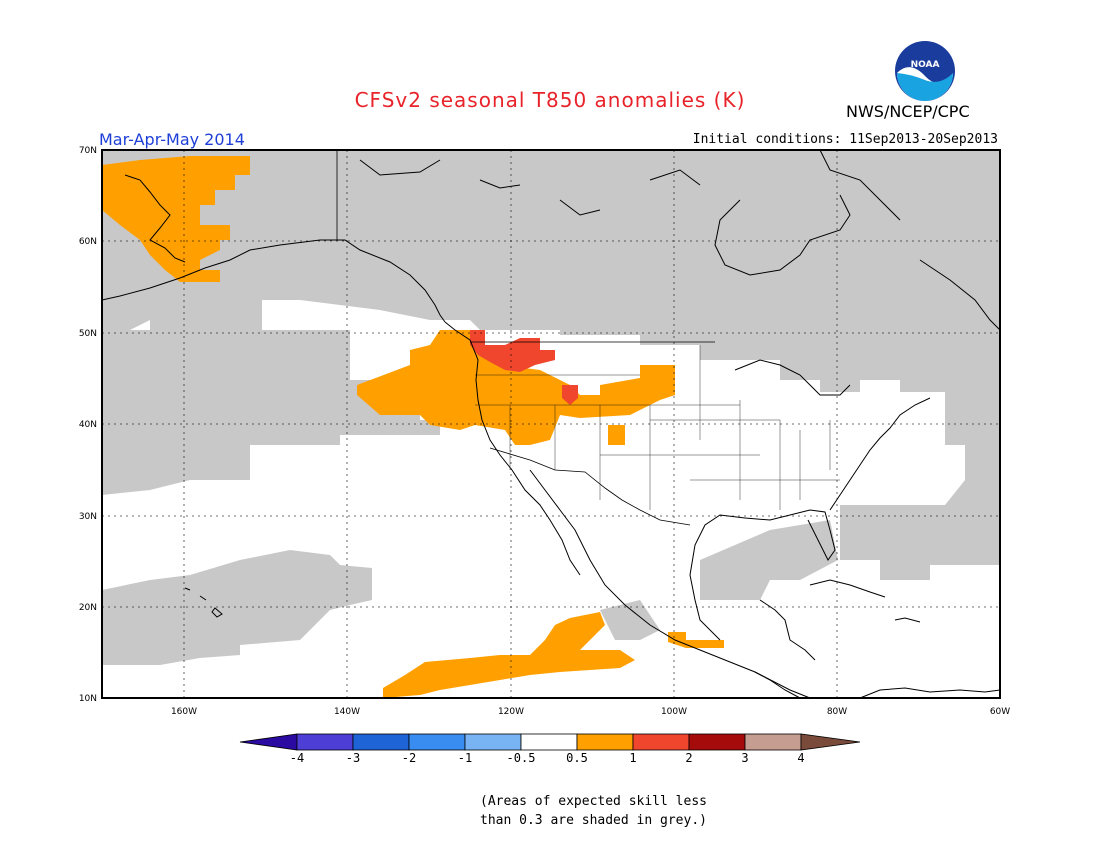  What do you see at coordinates (88, 699) in the screenshot?
I see `latitude-label: 10N` at bounding box center [88, 699].